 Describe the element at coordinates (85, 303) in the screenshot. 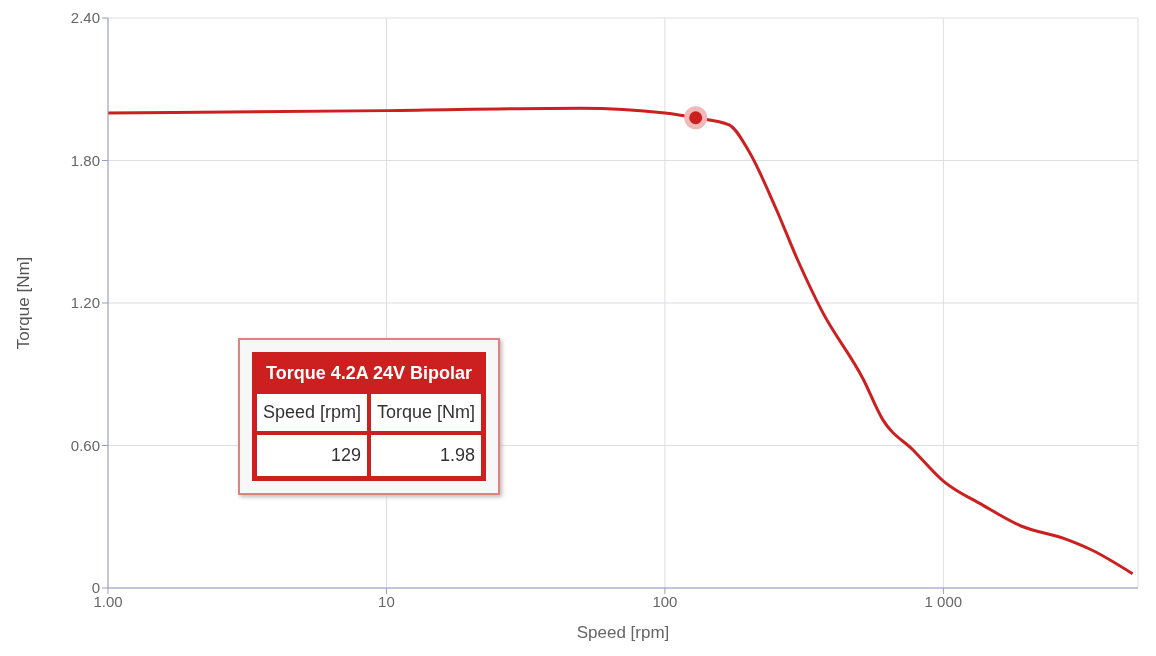

I see `y-tick-label: 1.20` at that location.